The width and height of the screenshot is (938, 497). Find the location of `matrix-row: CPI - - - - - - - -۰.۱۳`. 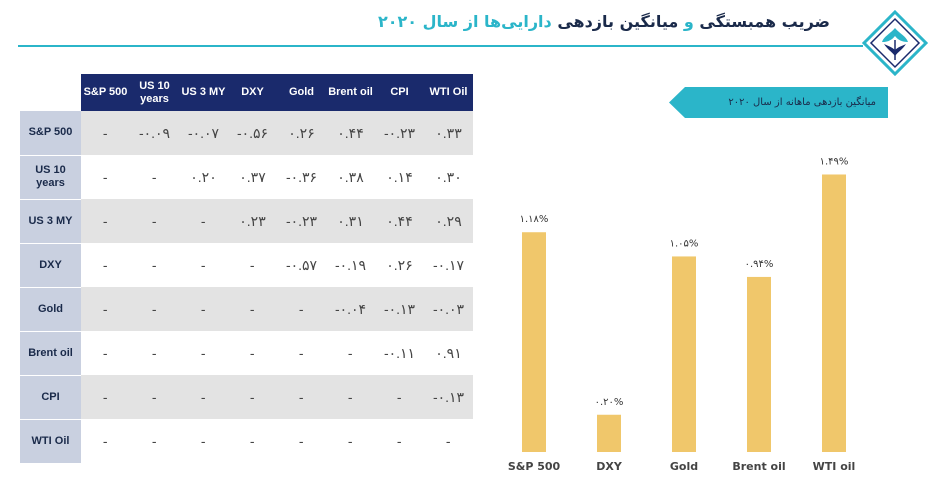

matrix-row: CPI - - - - - - - -۰.۱۳ is located at coordinates (246, 397).